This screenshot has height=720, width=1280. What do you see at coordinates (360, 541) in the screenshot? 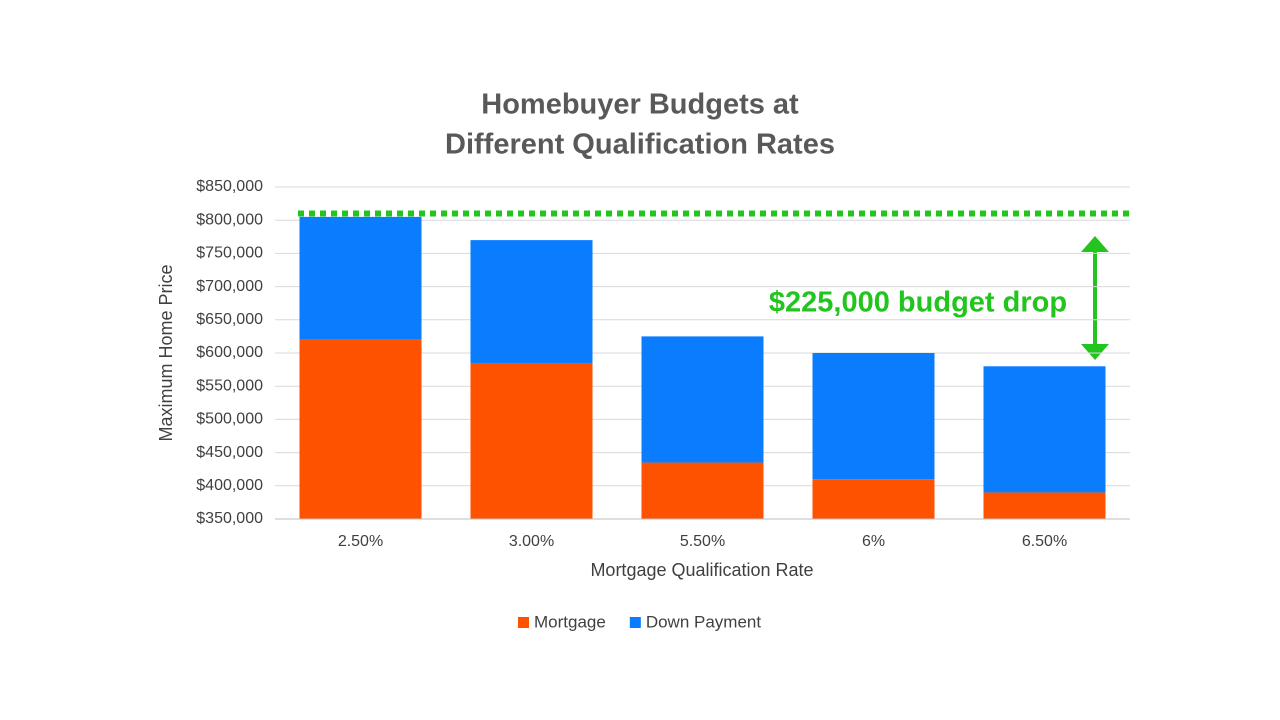
I see `x-tick-label: 2.50%` at bounding box center [360, 541].